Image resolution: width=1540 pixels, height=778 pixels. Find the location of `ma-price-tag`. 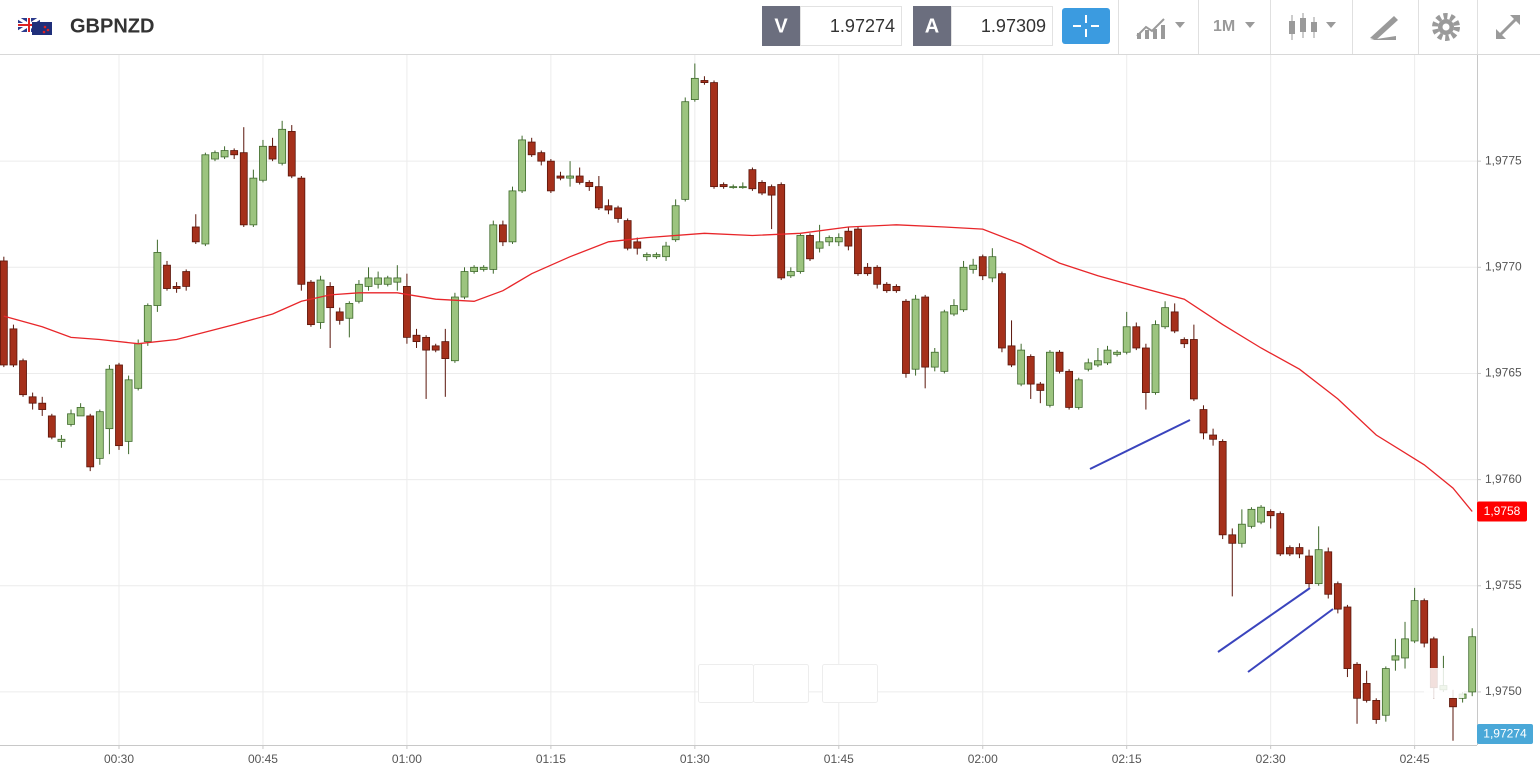

ma-price-tag is located at coordinates (1502, 511).